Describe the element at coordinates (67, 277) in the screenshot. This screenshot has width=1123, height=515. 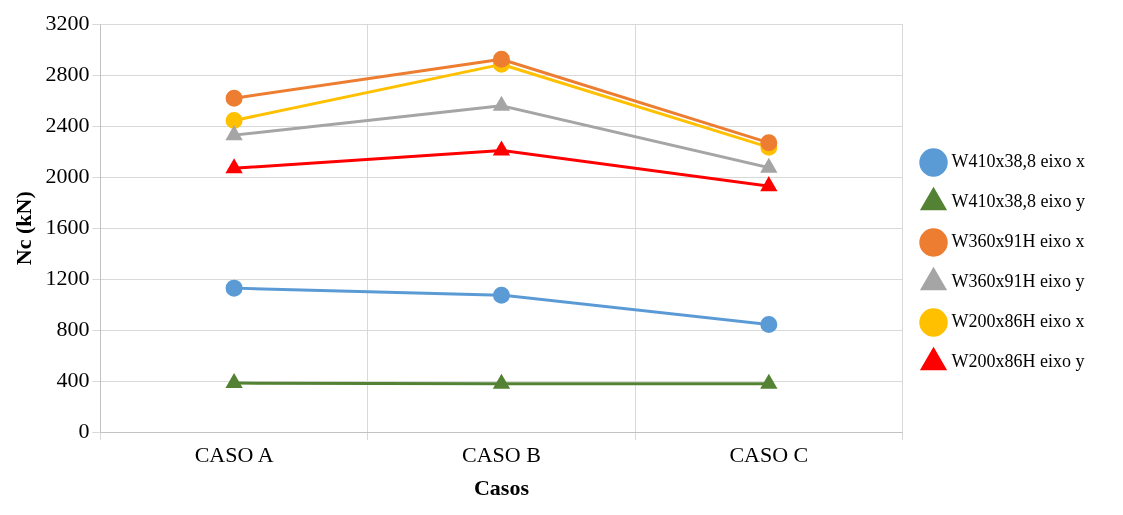
I see `y-tick-label: 1200` at that location.